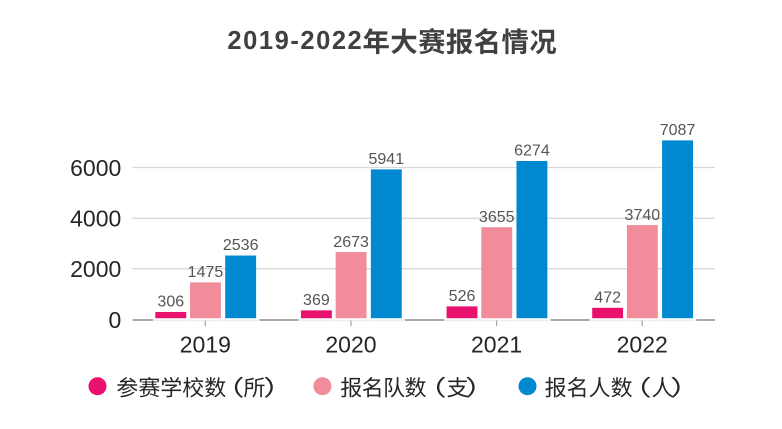 The image size is (782, 429). What do you see at coordinates (95, 269) in the screenshot?
I see `svg-text: 2000` at bounding box center [95, 269].